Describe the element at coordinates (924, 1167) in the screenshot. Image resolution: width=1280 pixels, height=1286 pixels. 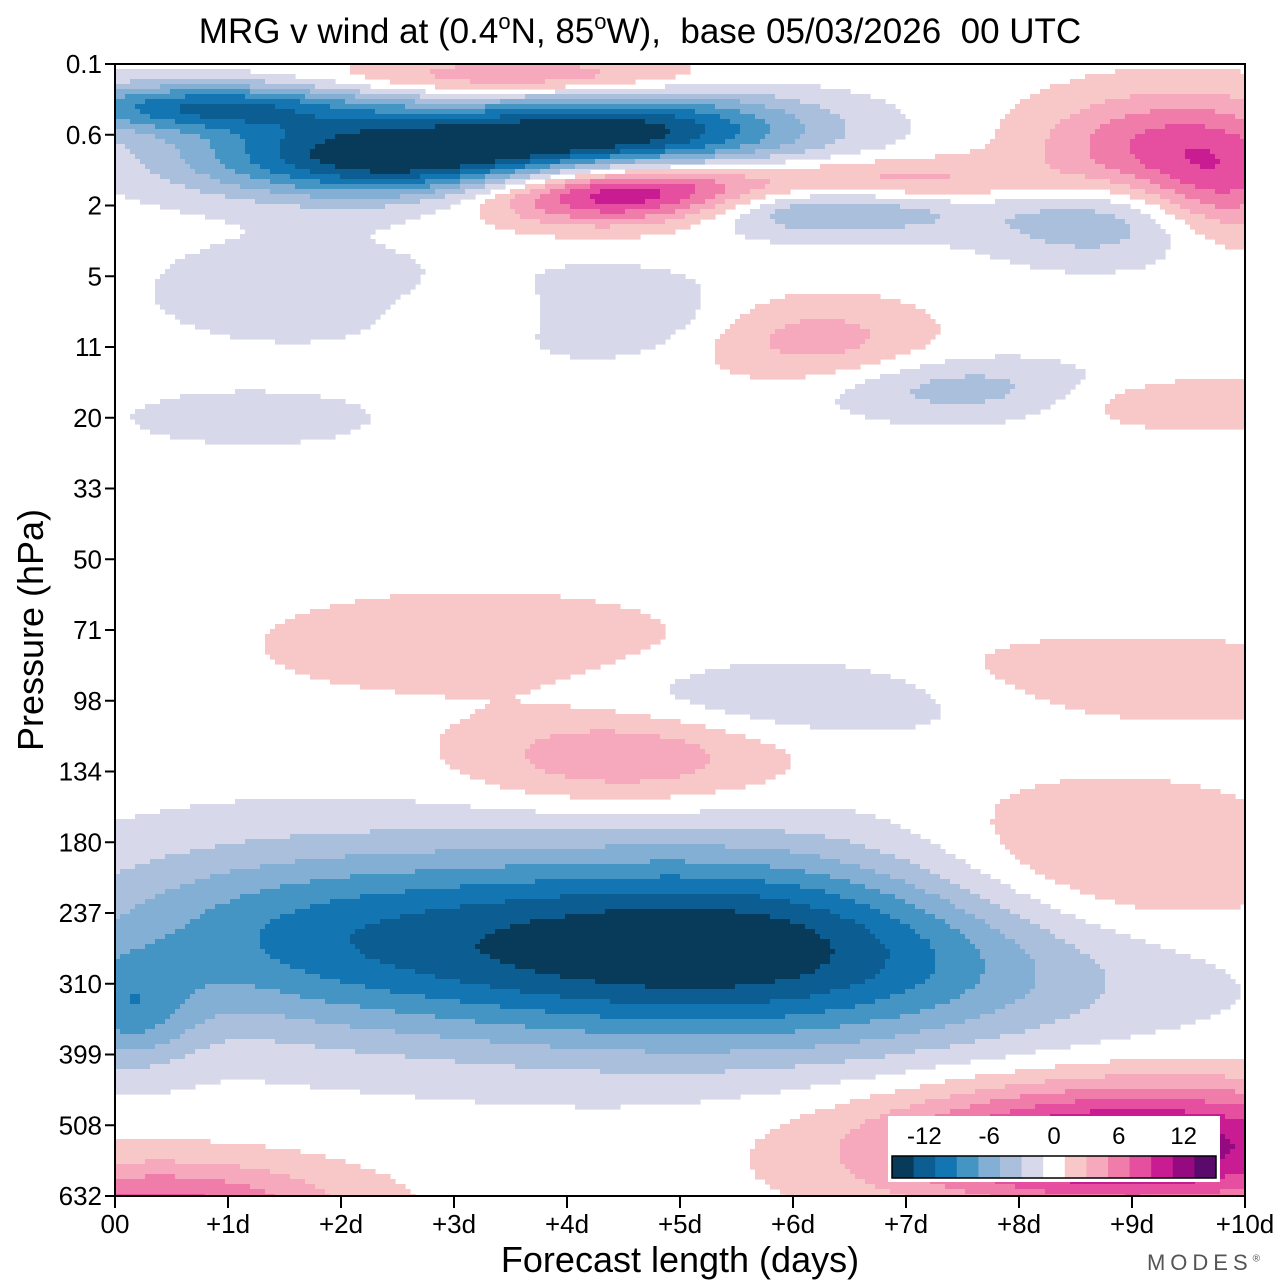
I see `colorbar-swatch` at that location.